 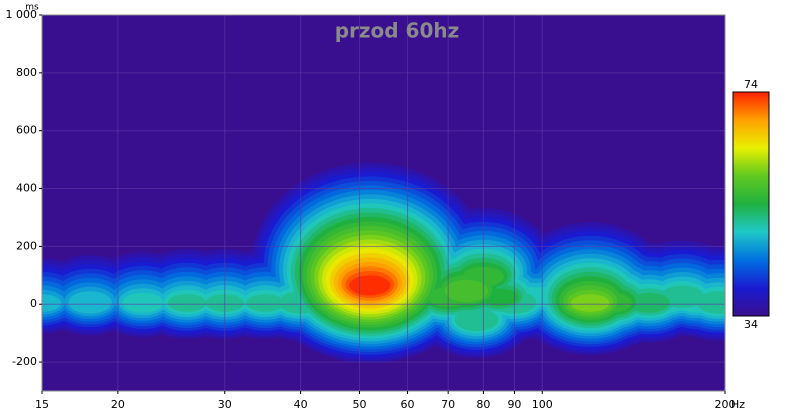 I want to click on y-tick-label: 400, so click(x=26, y=188).